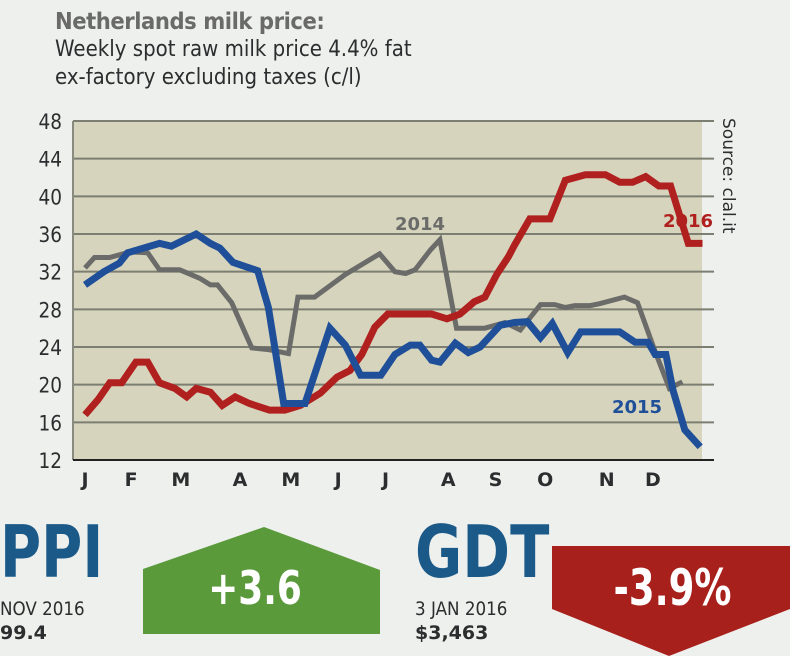  I want to click on ppi-change-badge, so click(261, 580).